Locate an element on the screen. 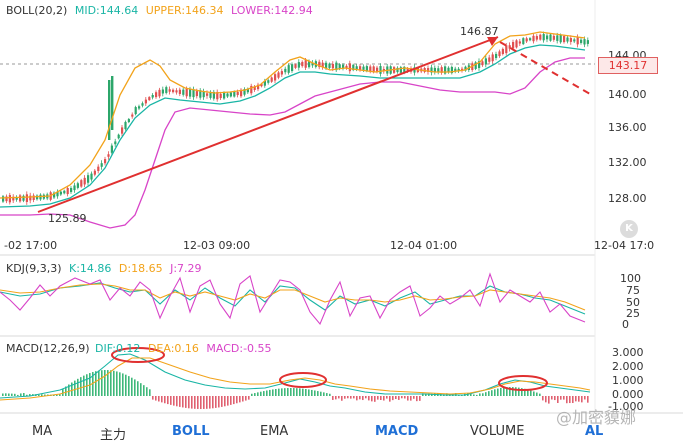 Image resolution: width=683 pixels, height=446 pixels. tab-main-force: 主力 is located at coordinates (113, 435).